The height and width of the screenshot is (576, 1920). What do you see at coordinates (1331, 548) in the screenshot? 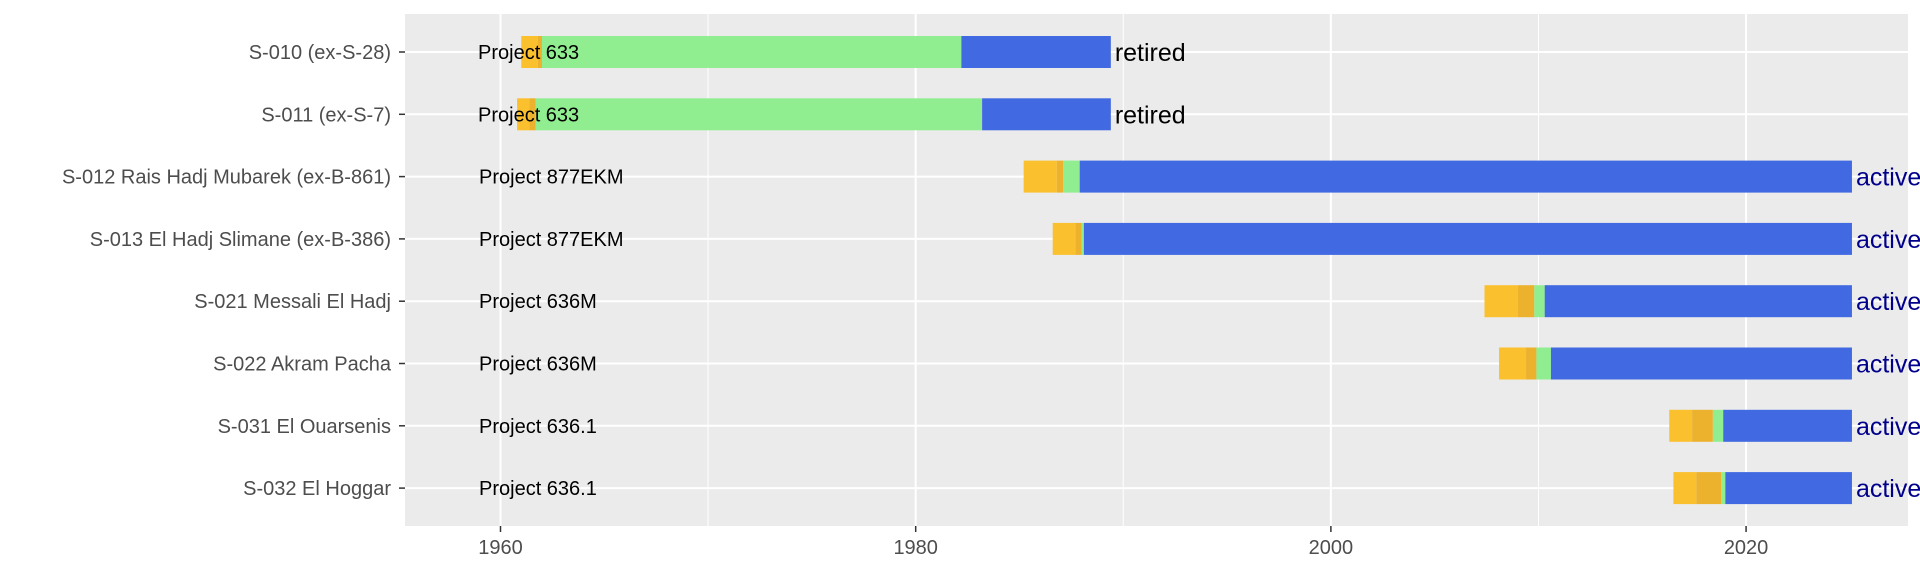
I see `x-tick-label: 2000` at bounding box center [1331, 548].